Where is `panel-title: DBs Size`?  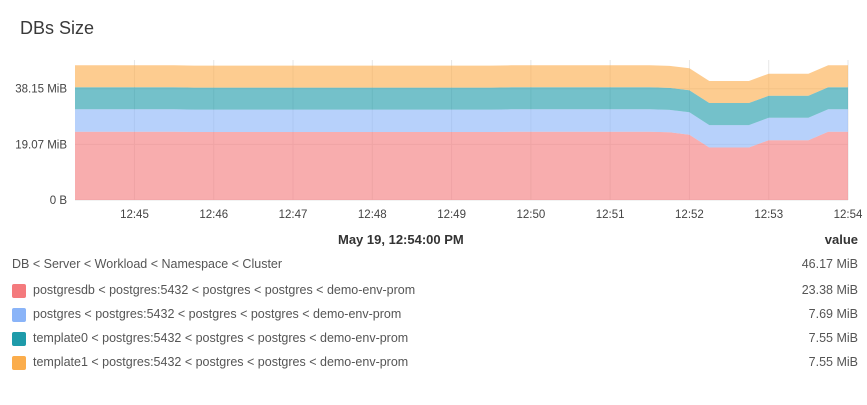
panel-title: DBs Size is located at coordinates (57, 28).